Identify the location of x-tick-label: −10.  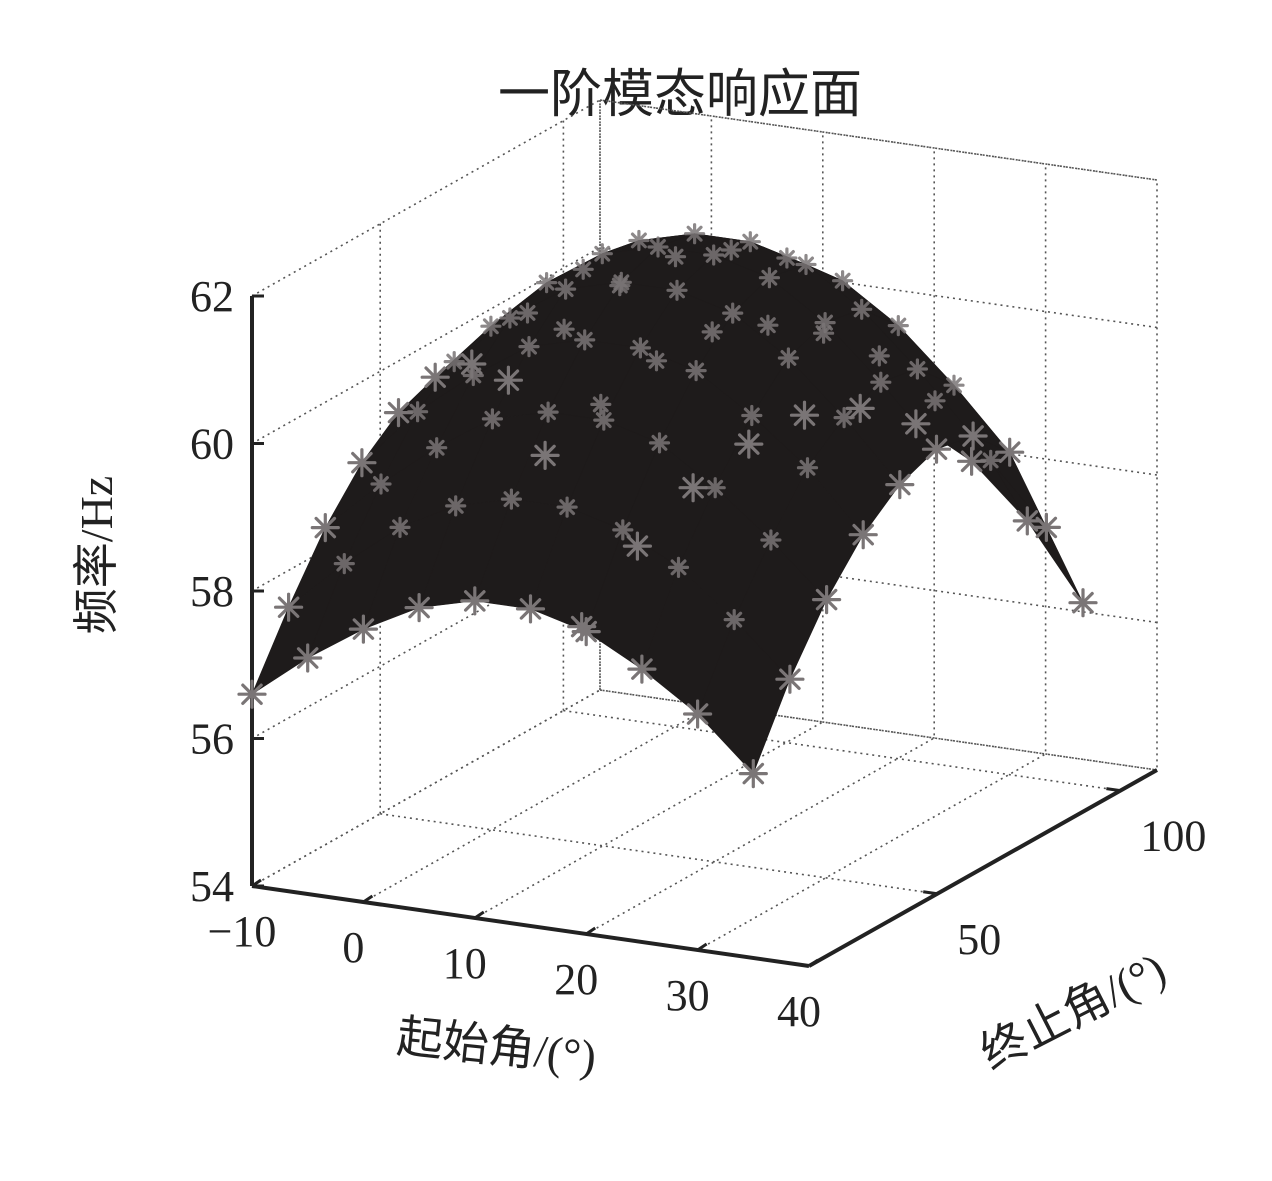
(242, 931).